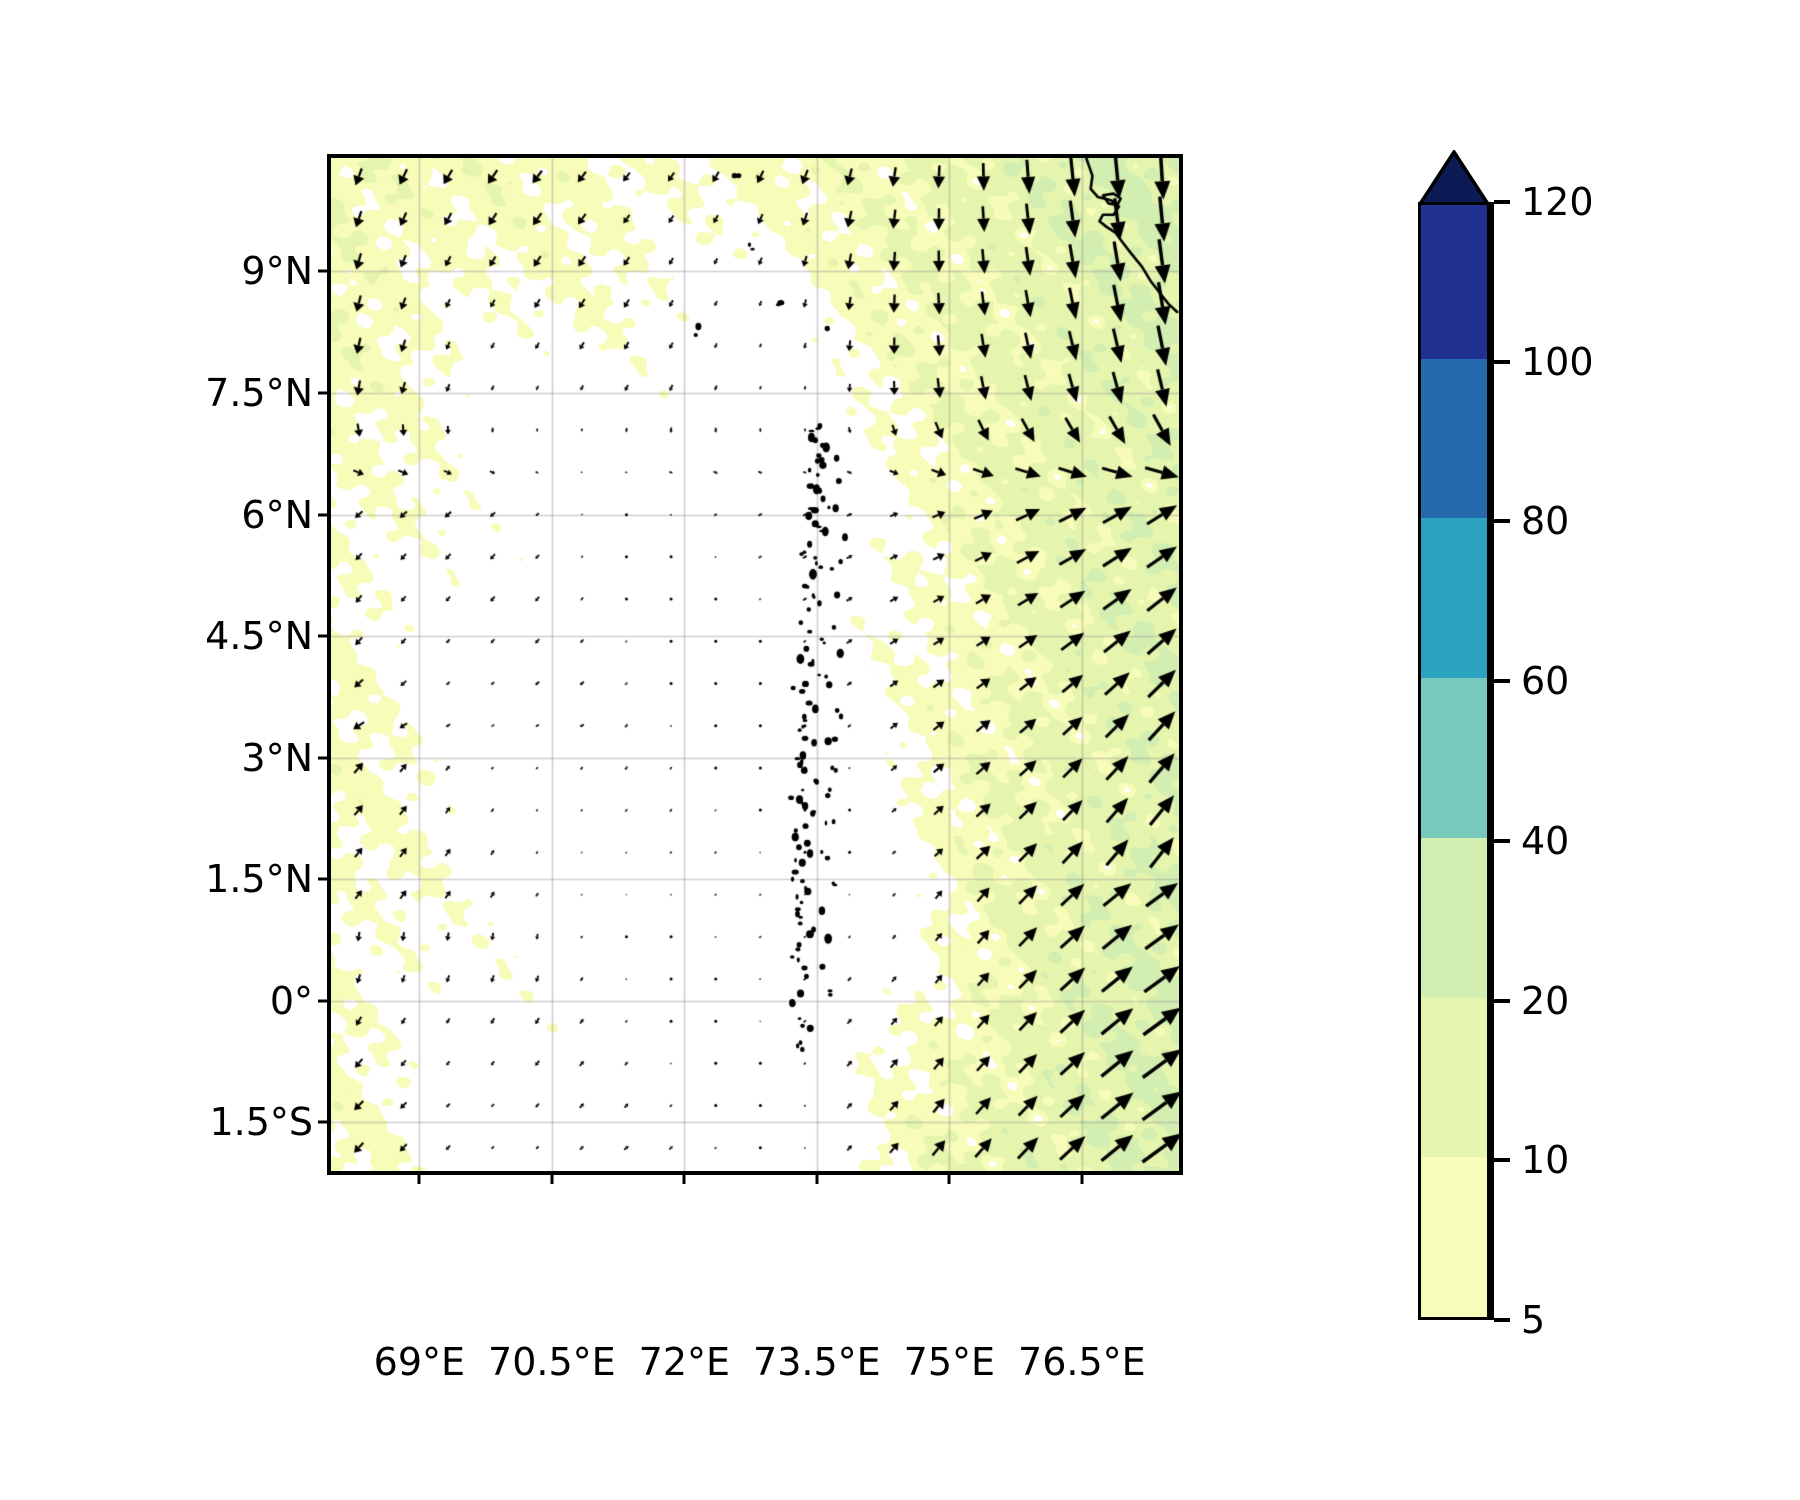 Image resolution: width=1800 pixels, height=1500 pixels. I want to click on y-axis-tick-label: 9°N, so click(277, 271).